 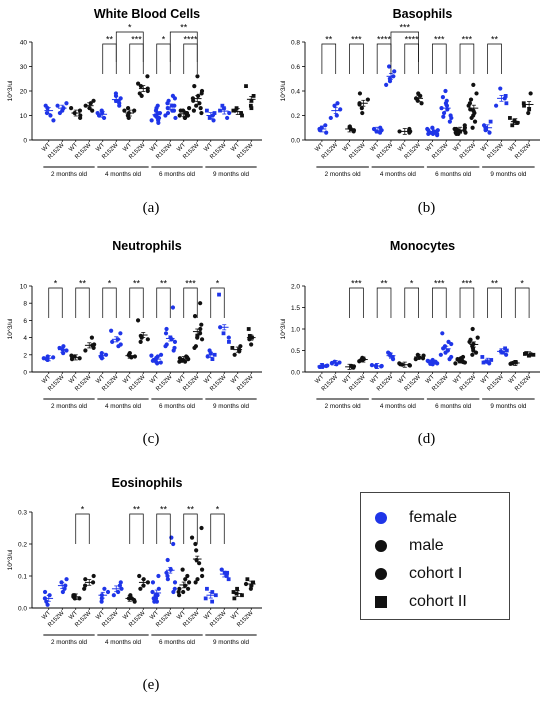 I want to click on cohort-1-marker-icon, so click(x=381, y=574).